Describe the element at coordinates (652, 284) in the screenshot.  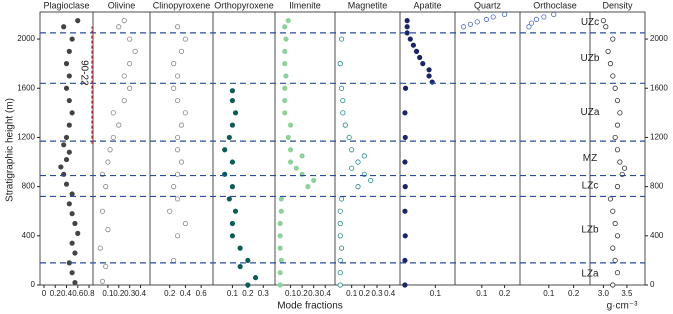
I see `y2-tick-label: 0` at that location.